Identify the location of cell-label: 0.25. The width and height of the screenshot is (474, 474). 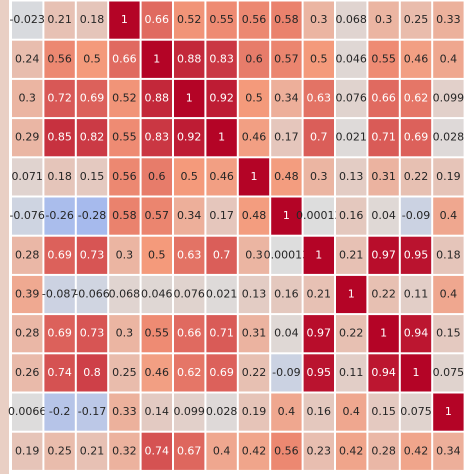
(416, 19).